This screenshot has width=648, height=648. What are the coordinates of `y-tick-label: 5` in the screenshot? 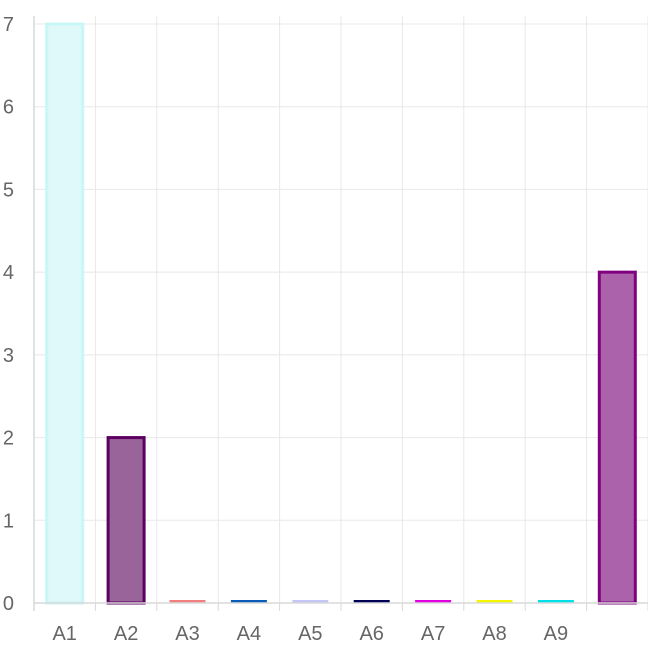 It's located at (8, 190).